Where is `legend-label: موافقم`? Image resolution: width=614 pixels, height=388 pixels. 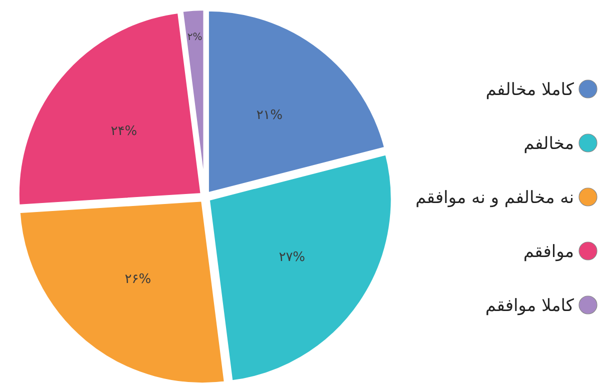 legend-label: موافقم is located at coordinates (548, 252).